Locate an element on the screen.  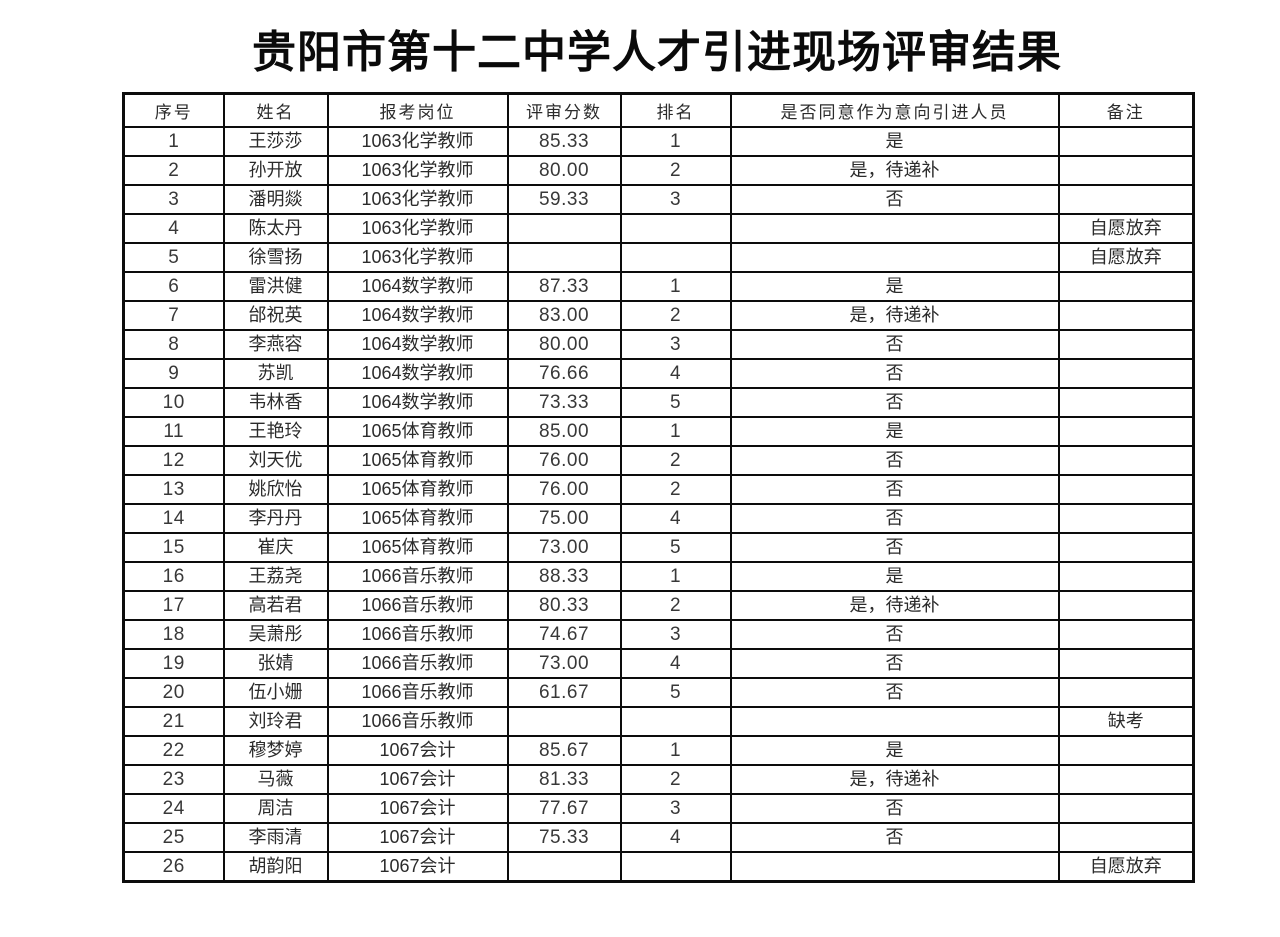
column-header-position: 报考岗位 is located at coordinates (417, 110).